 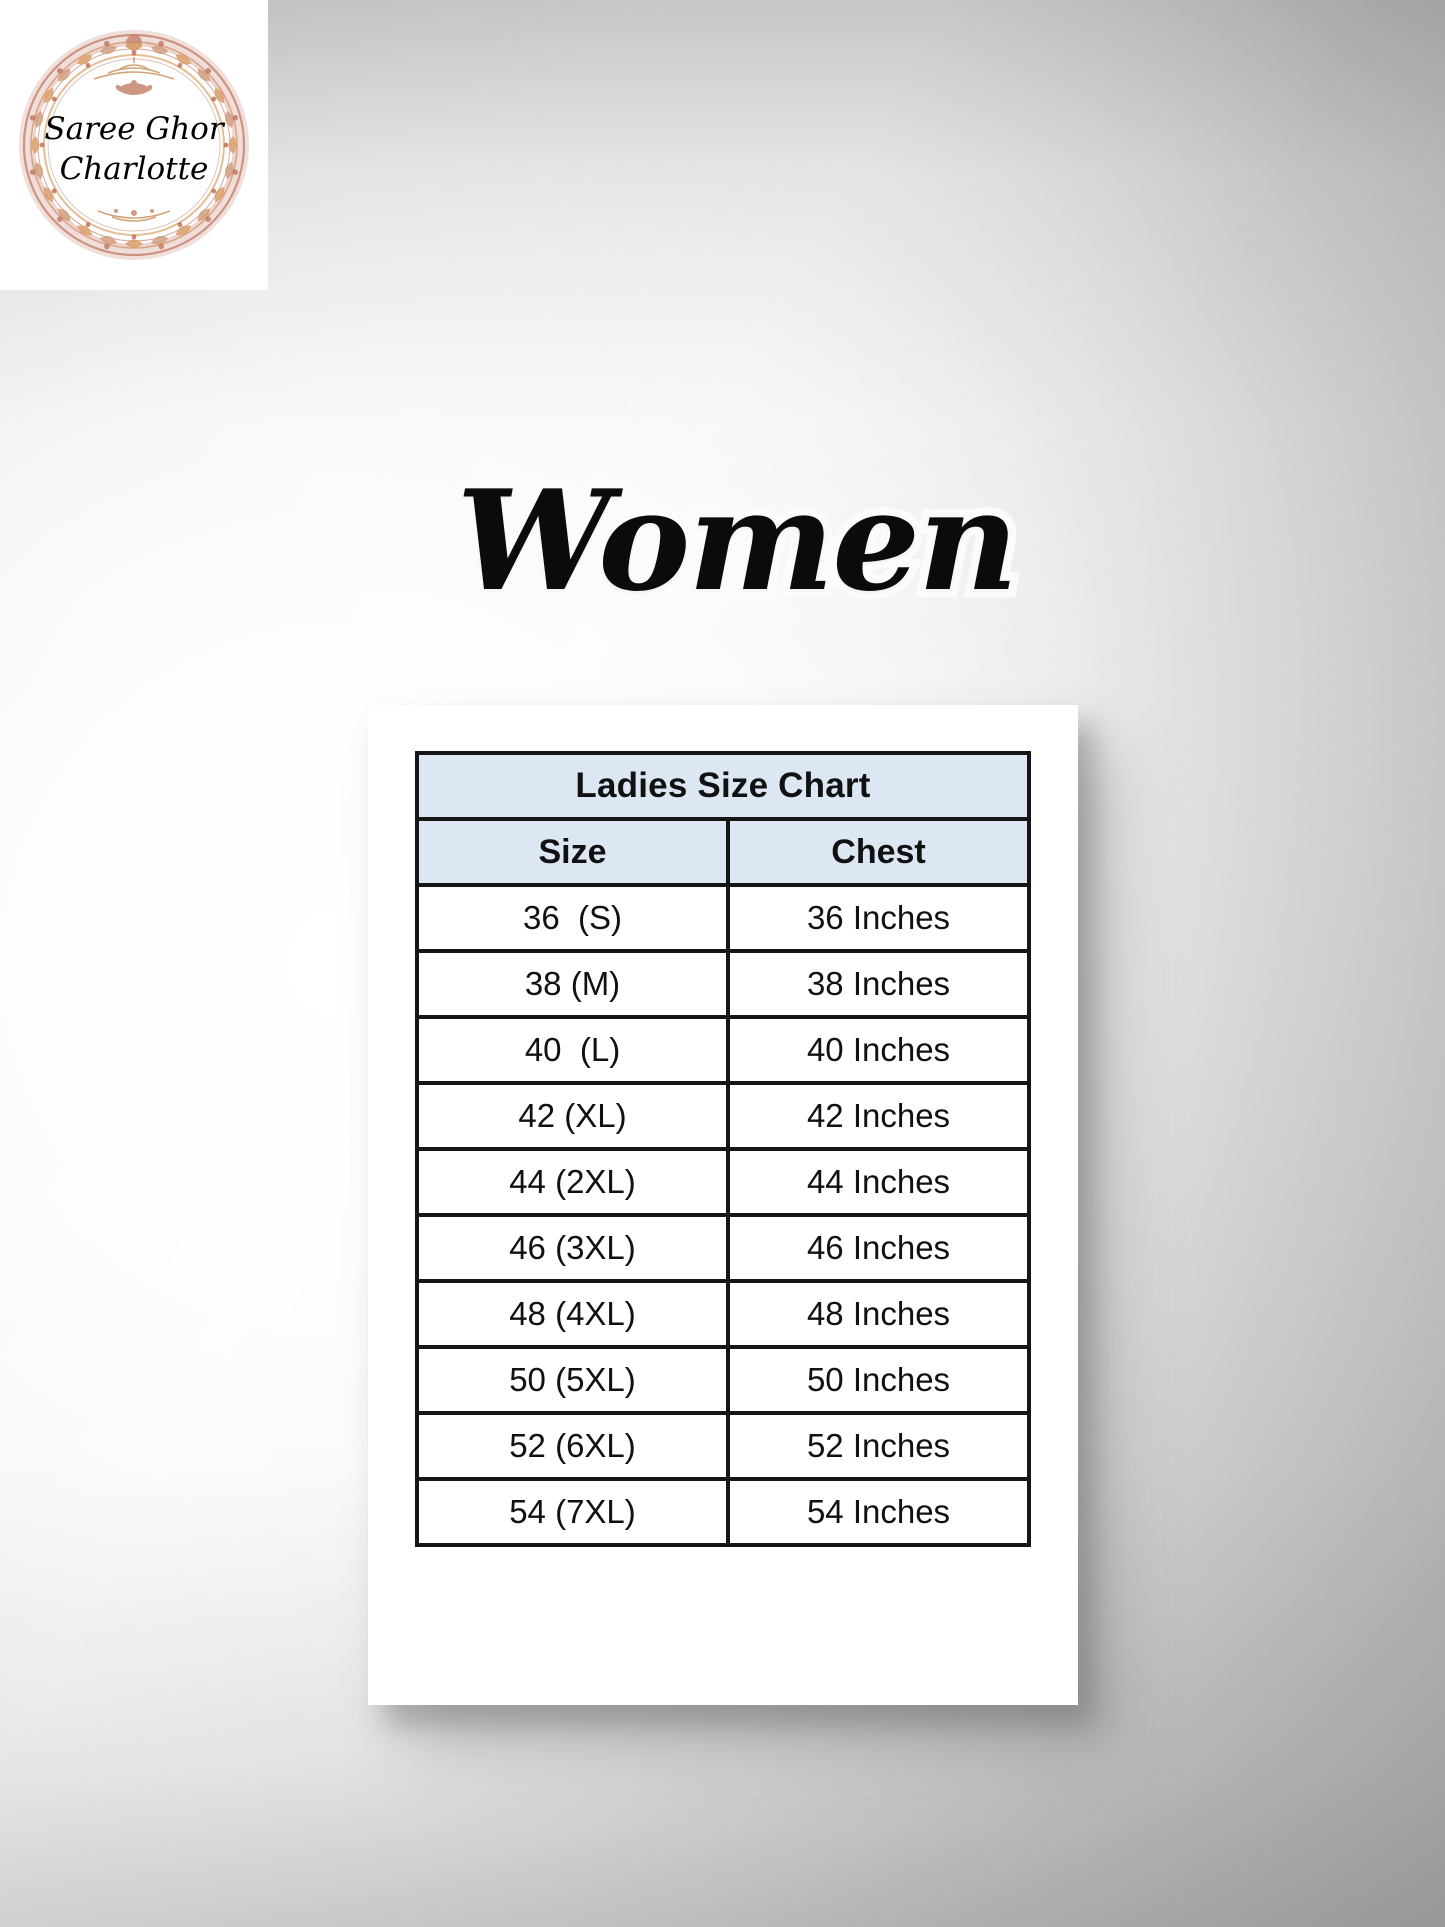 I want to click on cell-chest: 46 Inches, so click(x=878, y=1248).